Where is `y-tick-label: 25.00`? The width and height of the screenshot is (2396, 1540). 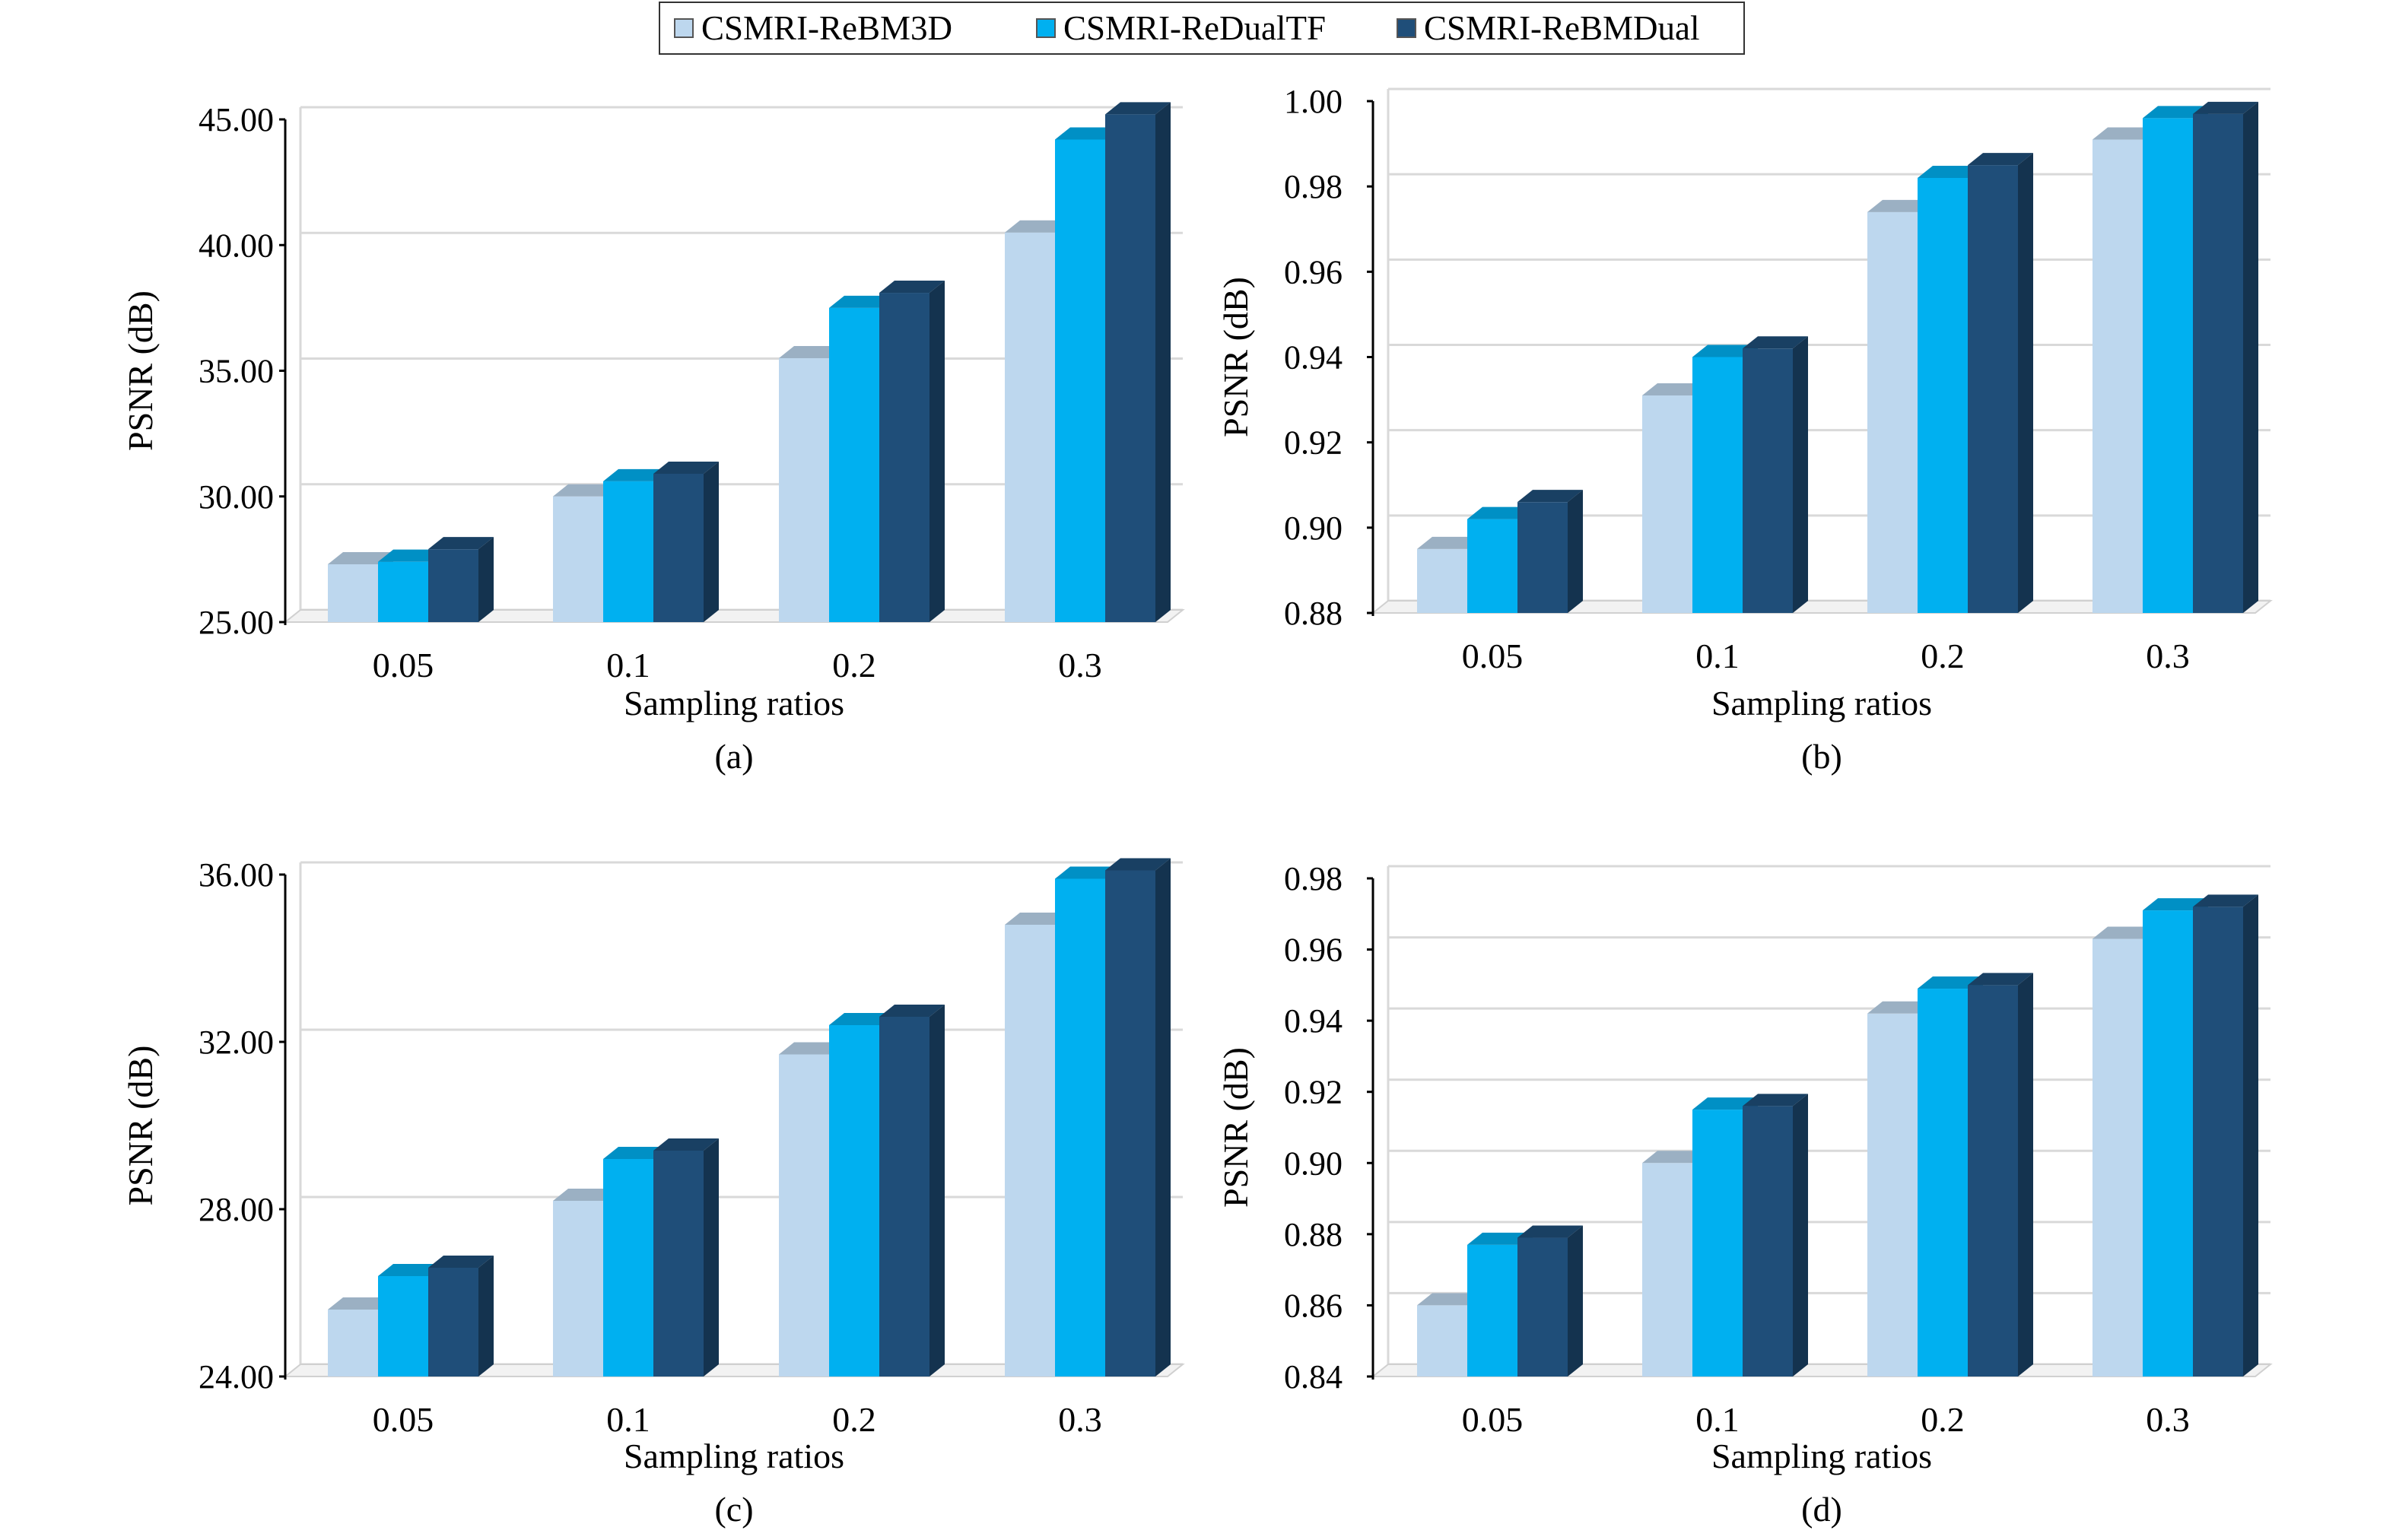
y-tick-label: 25.00 is located at coordinates (237, 622).